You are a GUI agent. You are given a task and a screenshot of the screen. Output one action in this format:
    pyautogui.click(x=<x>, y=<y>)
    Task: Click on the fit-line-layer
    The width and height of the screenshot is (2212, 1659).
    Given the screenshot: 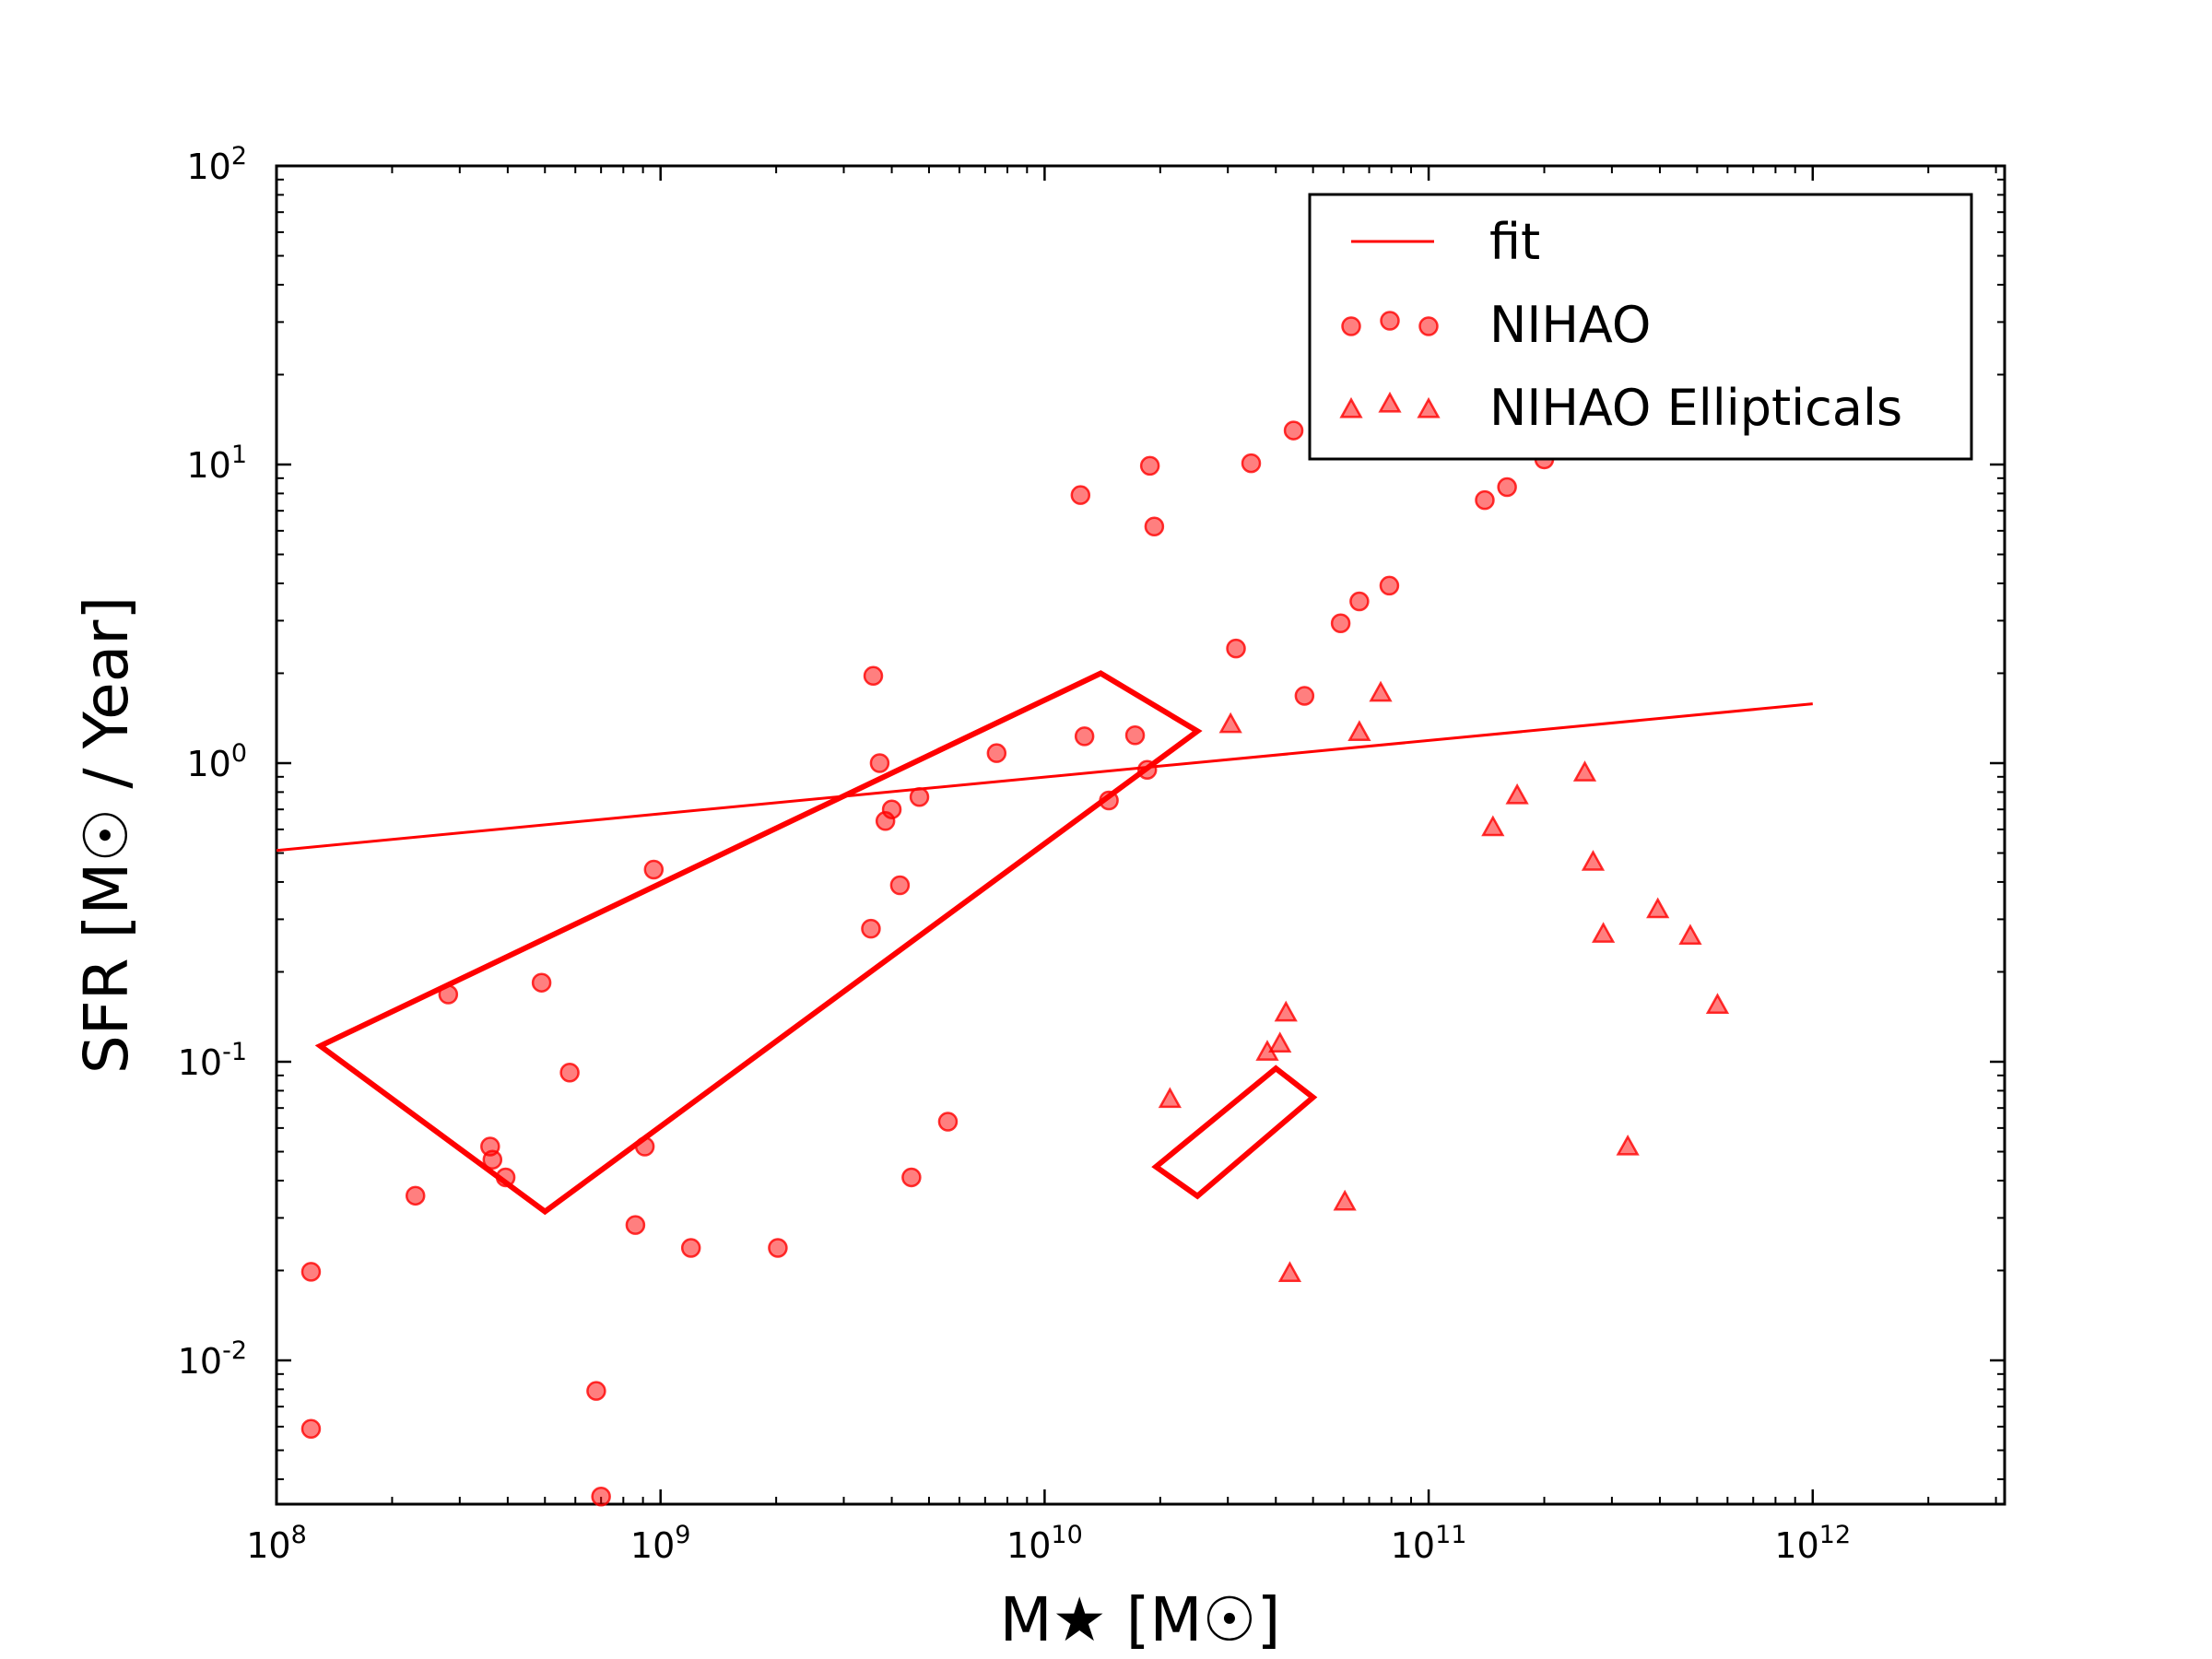 What is the action you would take?
    pyautogui.click(x=1044, y=777)
    